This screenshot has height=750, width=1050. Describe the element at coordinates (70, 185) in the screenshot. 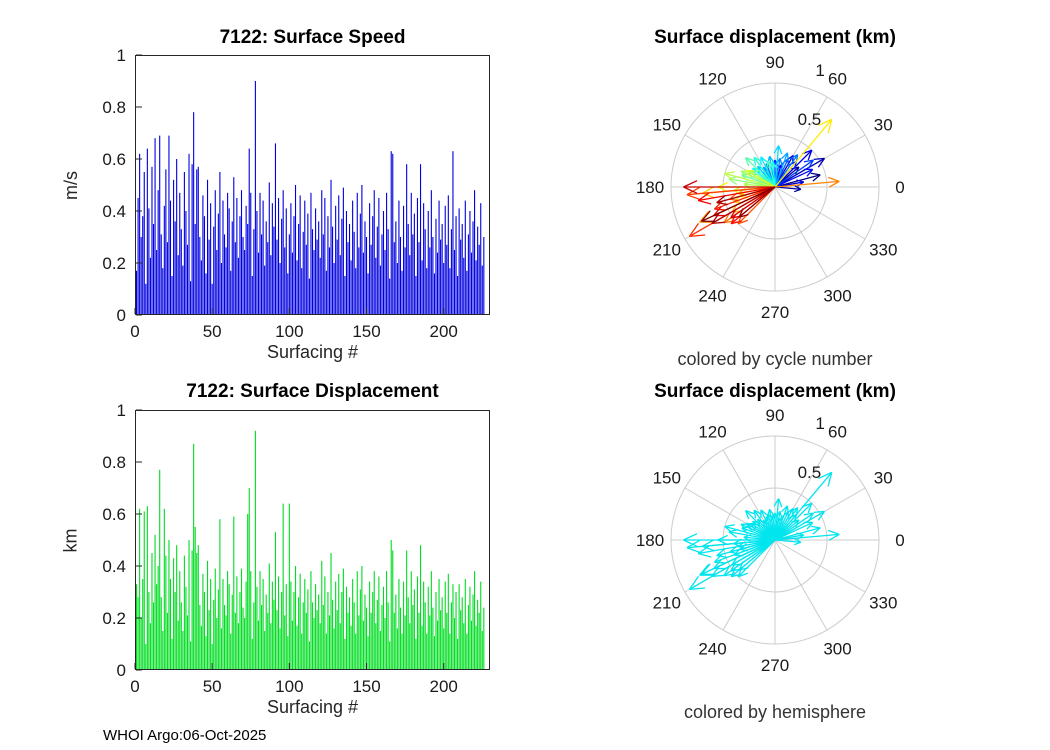

I see `speed-y-axis-label: m/s` at that location.